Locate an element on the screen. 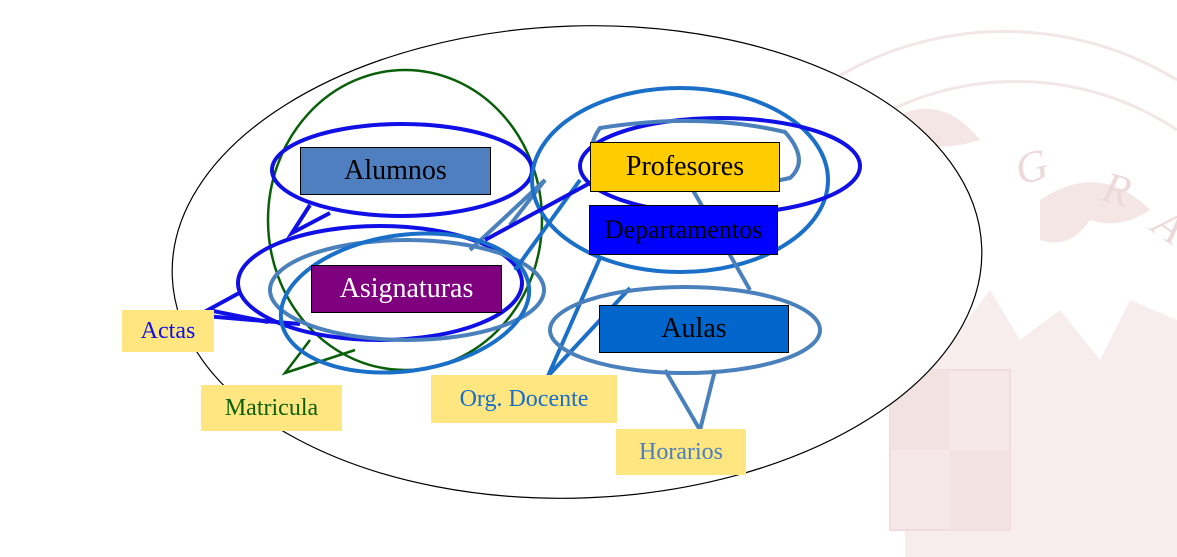 Image resolution: width=1177 pixels, height=557 pixels. asignaturas-label: Asignaturas is located at coordinates (406, 288).